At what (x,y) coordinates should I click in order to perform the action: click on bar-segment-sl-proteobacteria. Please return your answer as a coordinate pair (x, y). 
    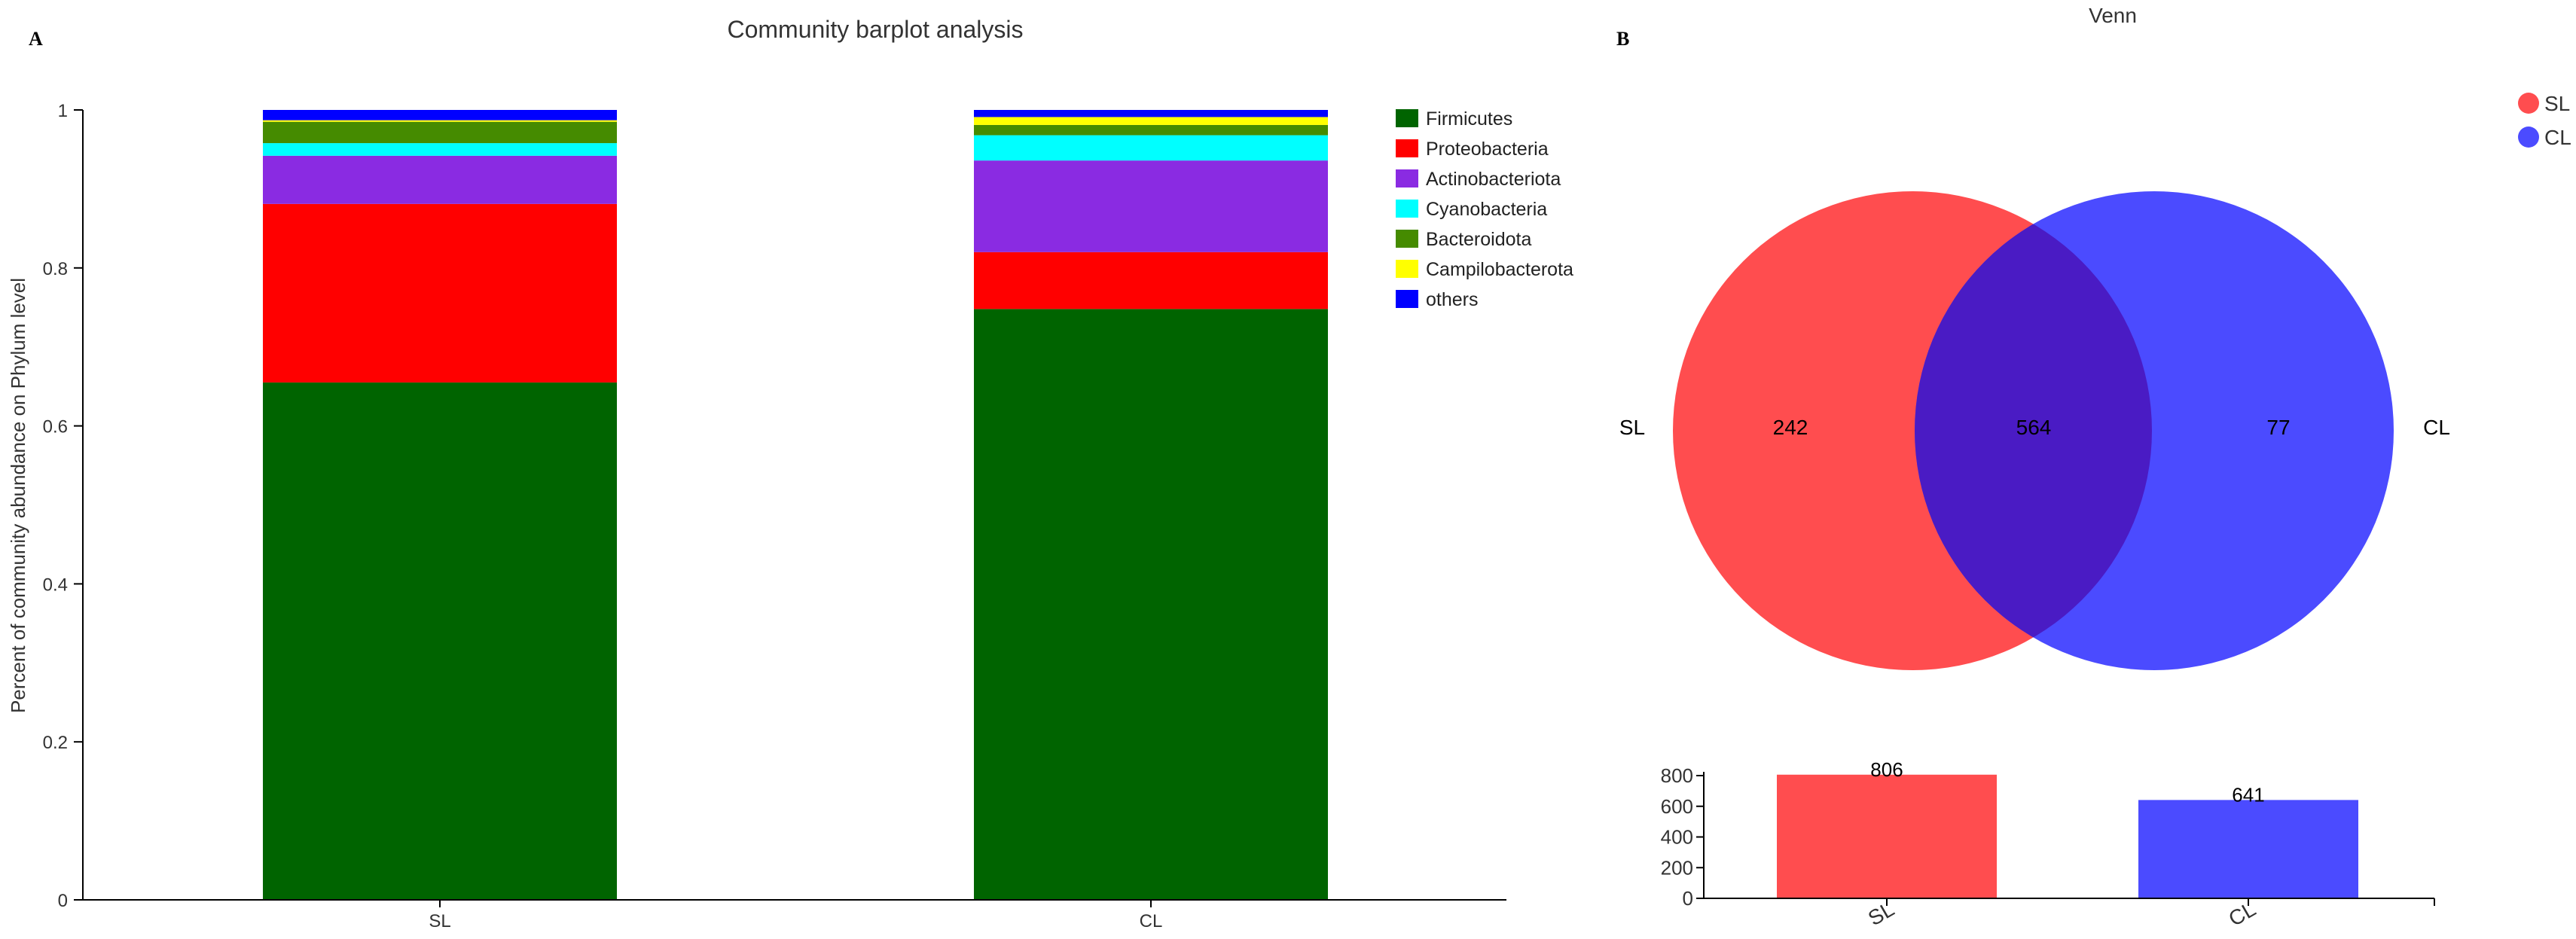
    Looking at the image, I should click on (440, 293).